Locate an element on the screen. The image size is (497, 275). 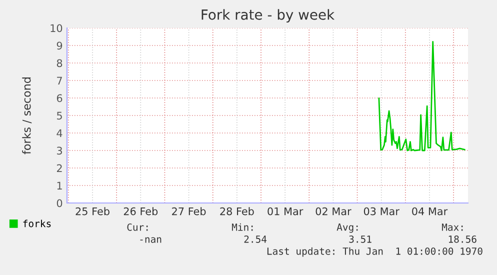
y-tick-label: 8 is located at coordinates (59, 63).